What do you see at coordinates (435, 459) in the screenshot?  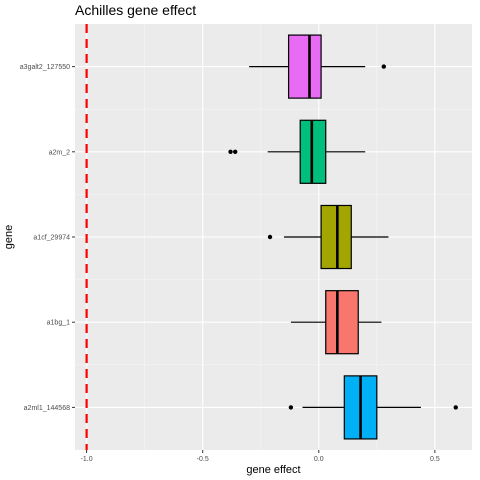 I see `x-tick-label: 0.5` at bounding box center [435, 459].